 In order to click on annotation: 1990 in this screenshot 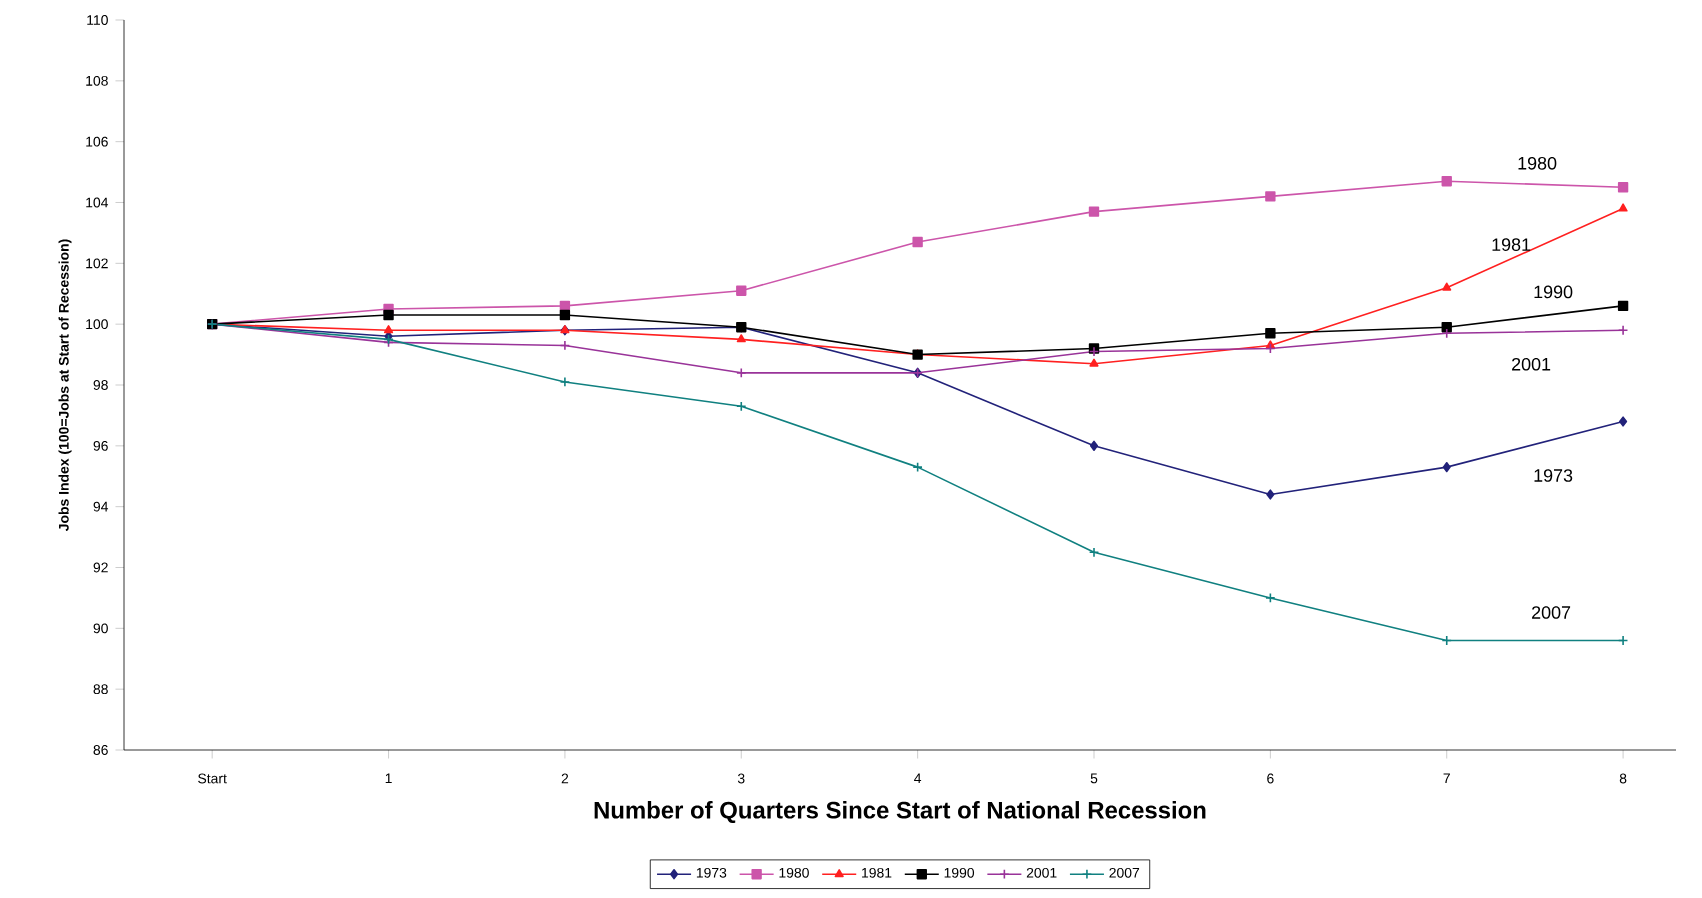, I will do `click(1553, 292)`.